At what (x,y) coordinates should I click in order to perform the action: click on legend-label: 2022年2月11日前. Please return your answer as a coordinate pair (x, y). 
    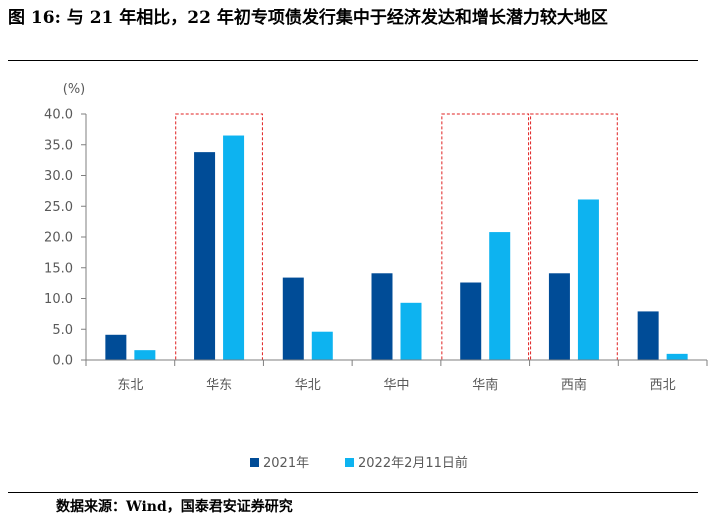
    Looking at the image, I should click on (413, 463).